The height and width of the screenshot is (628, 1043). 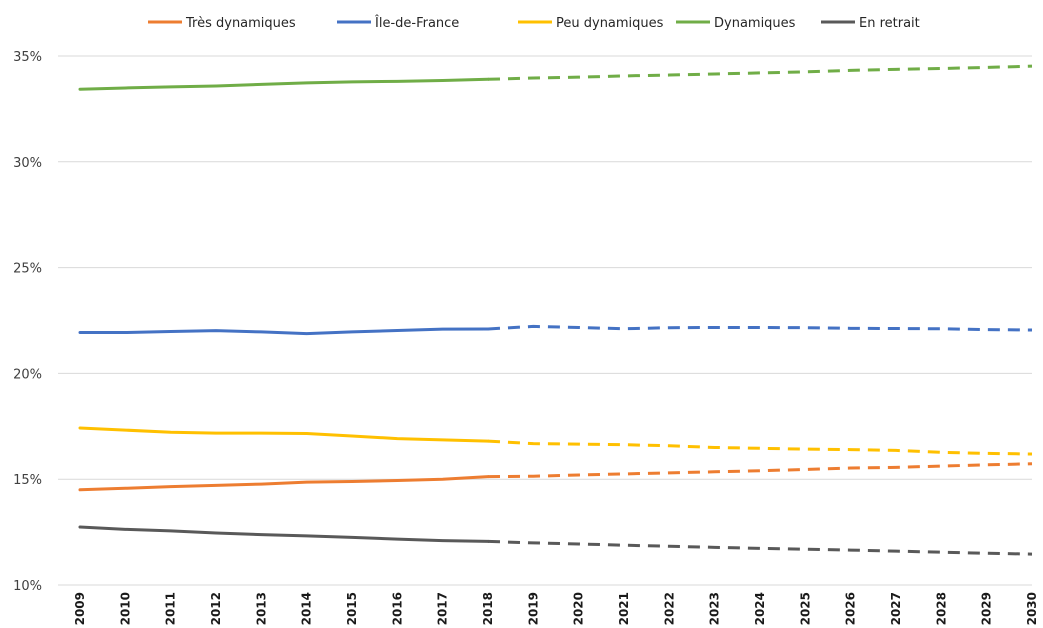 What do you see at coordinates (27, 57) in the screenshot?
I see `y-tick-label: 35%` at bounding box center [27, 57].